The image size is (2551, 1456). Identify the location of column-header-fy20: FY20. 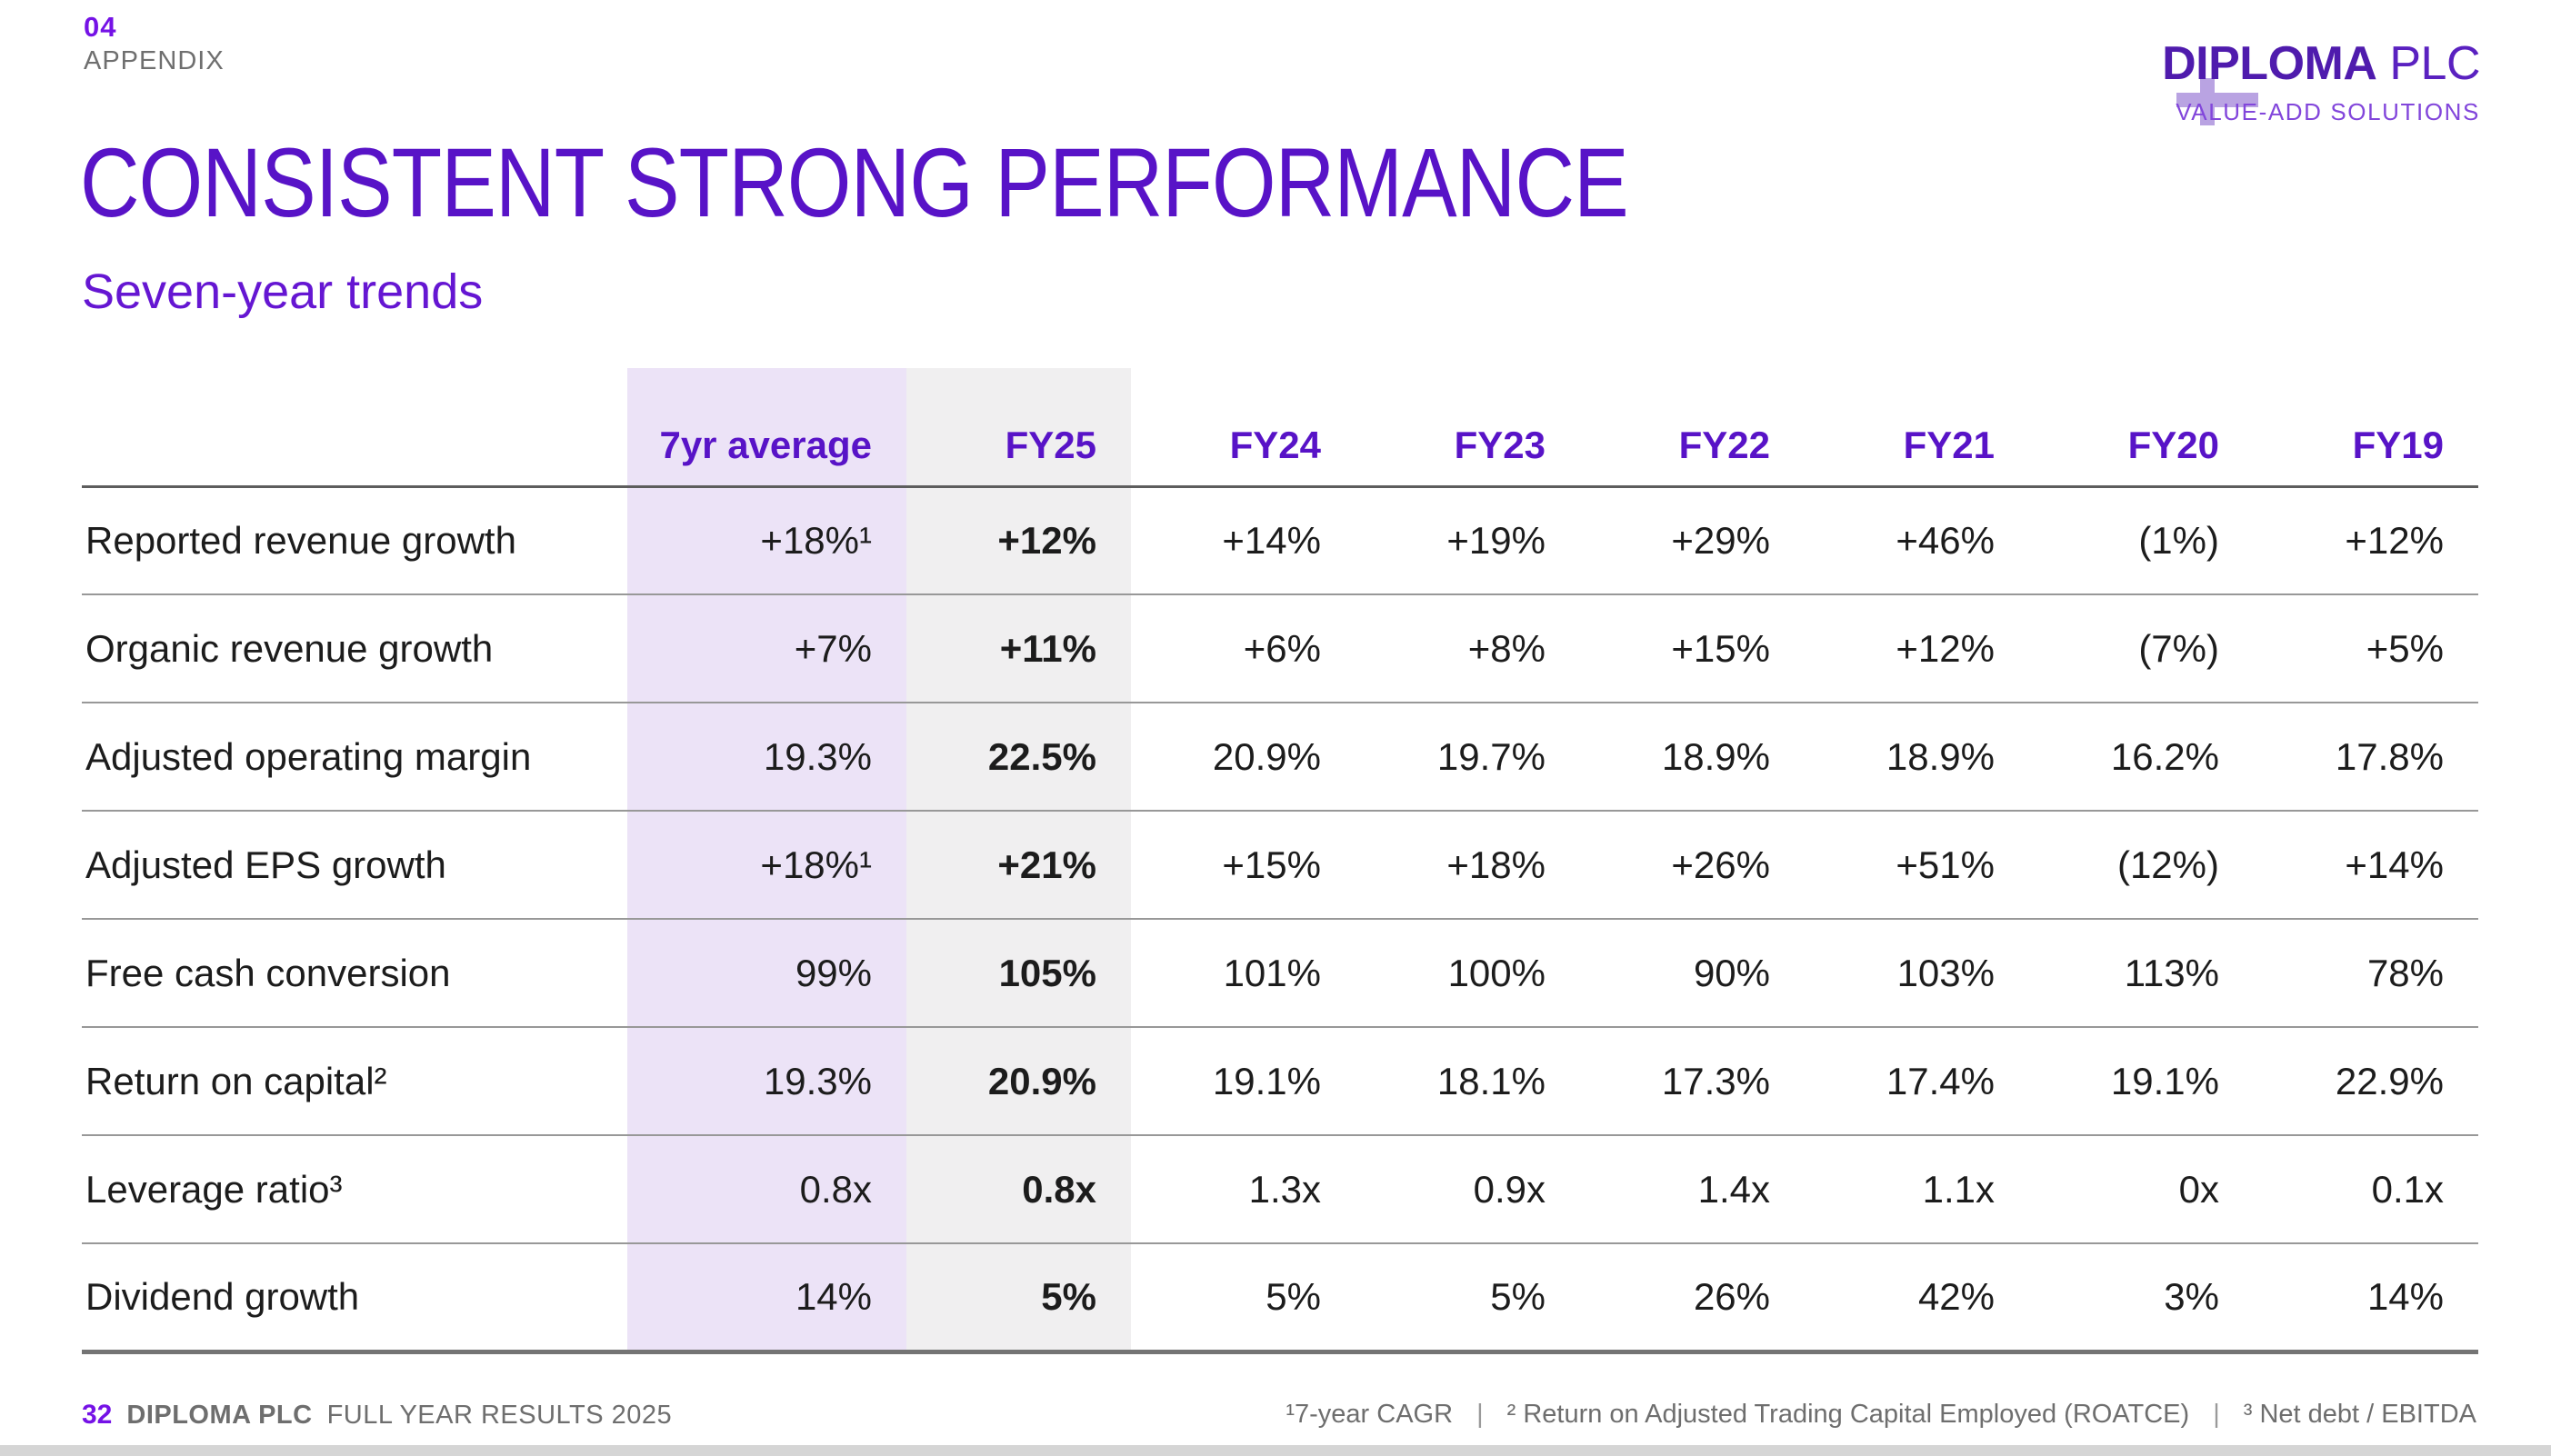
(2142, 428).